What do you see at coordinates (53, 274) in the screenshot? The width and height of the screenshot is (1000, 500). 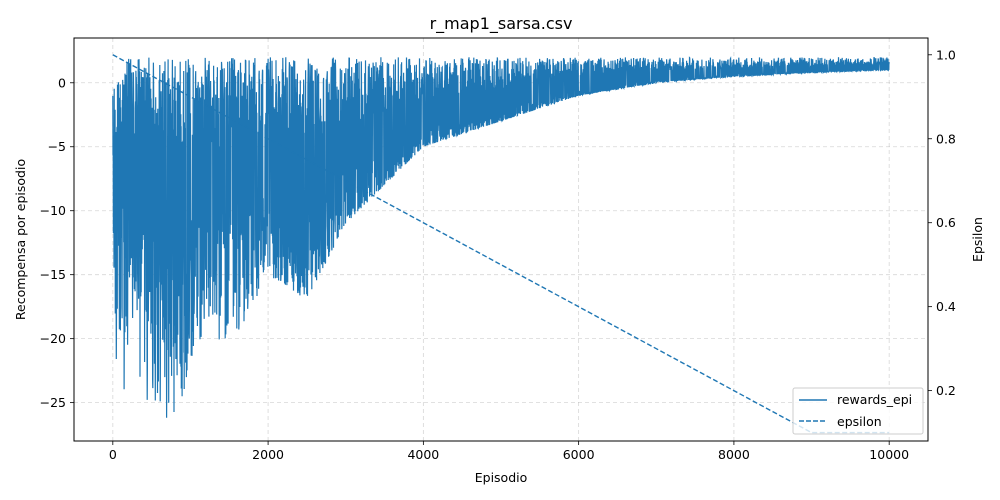 I see `y-tick-label: −15` at bounding box center [53, 274].